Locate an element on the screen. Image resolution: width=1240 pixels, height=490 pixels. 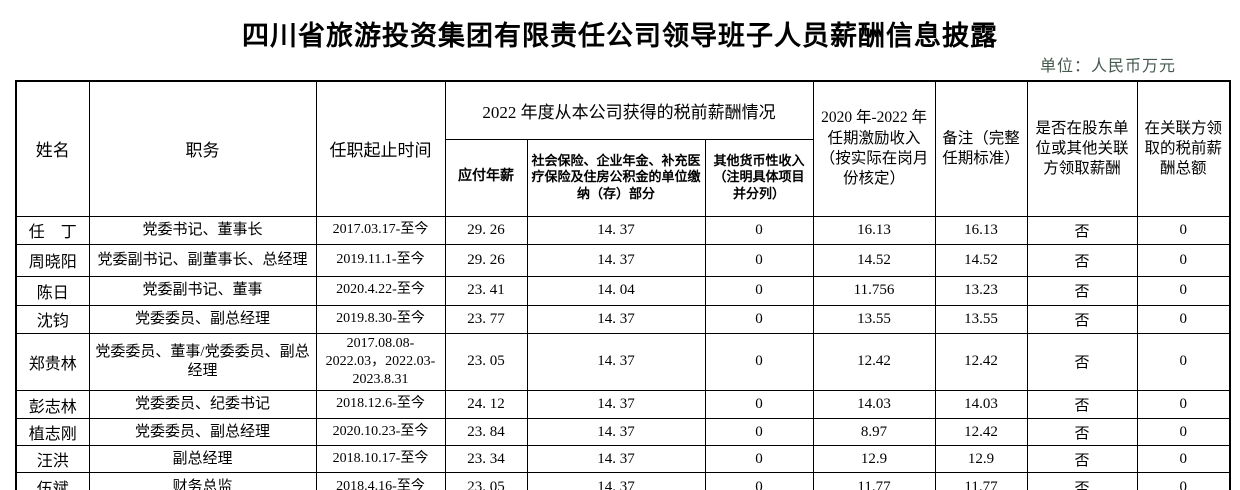
cell-position: 党委书记、董事长 is located at coordinates (202, 230).